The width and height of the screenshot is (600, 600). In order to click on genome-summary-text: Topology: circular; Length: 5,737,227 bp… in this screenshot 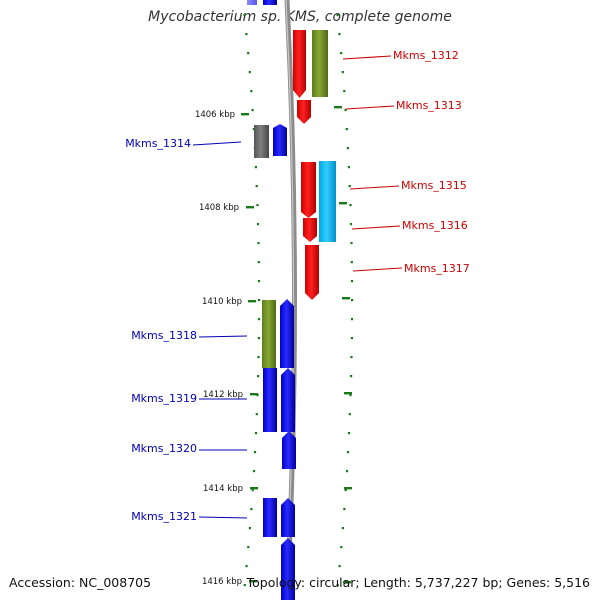, I will do `click(418, 582)`.